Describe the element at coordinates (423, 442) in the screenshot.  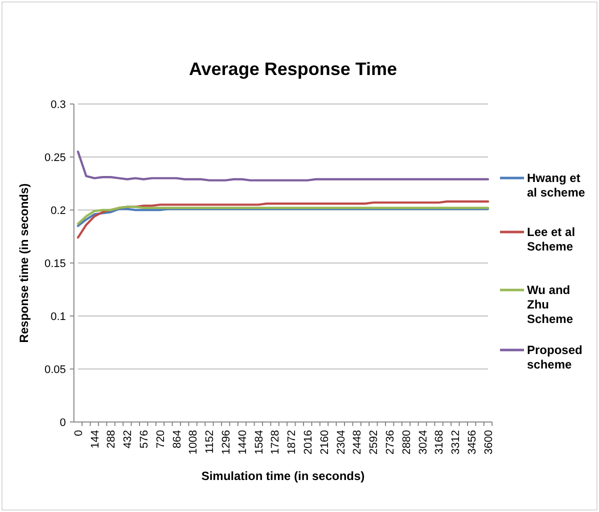
I see `x-tick-label: 3024` at that location.